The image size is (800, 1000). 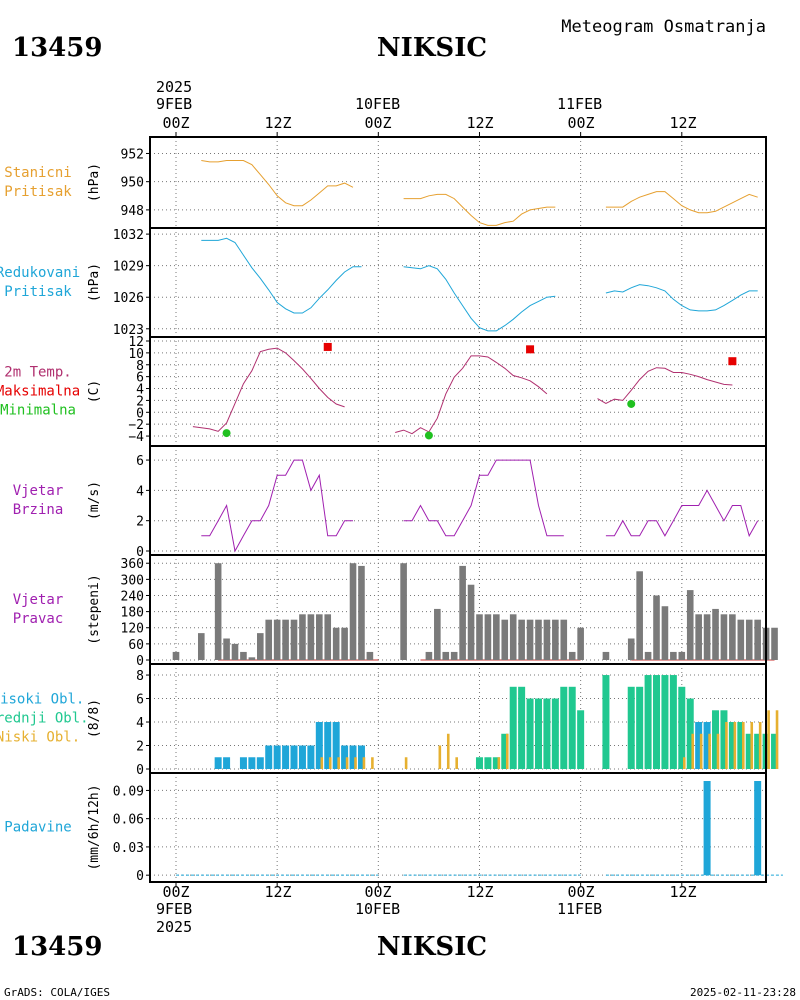 I want to click on y-tick-label: 12, so click(x=136, y=342).